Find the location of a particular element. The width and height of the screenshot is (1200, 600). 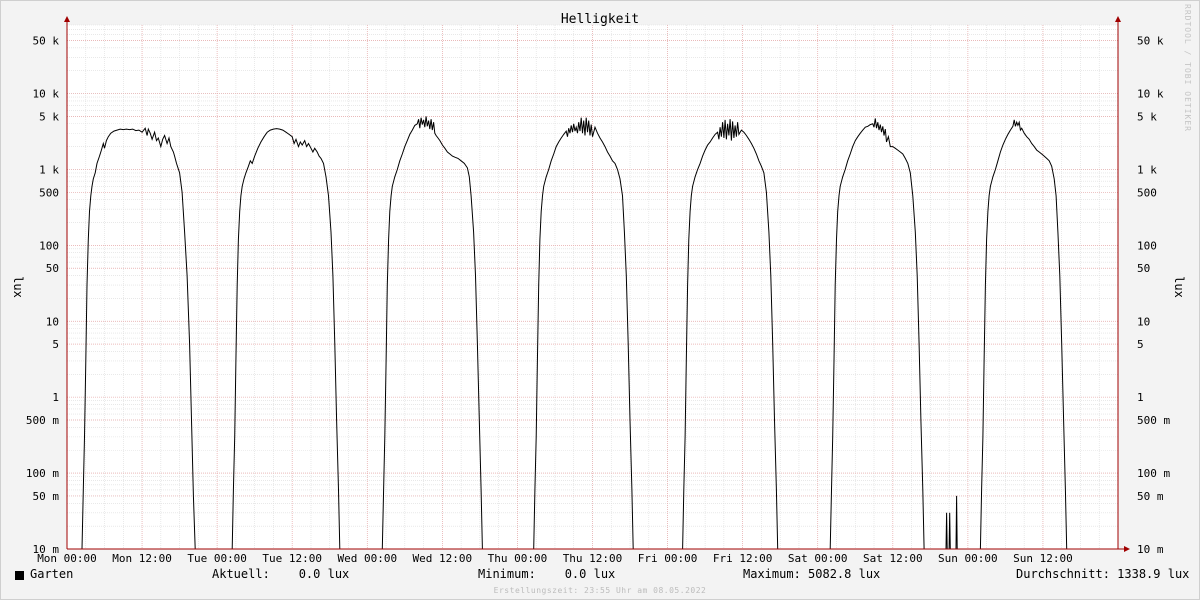

y-tick-label-right: 500 is located at coordinates (1147, 192).